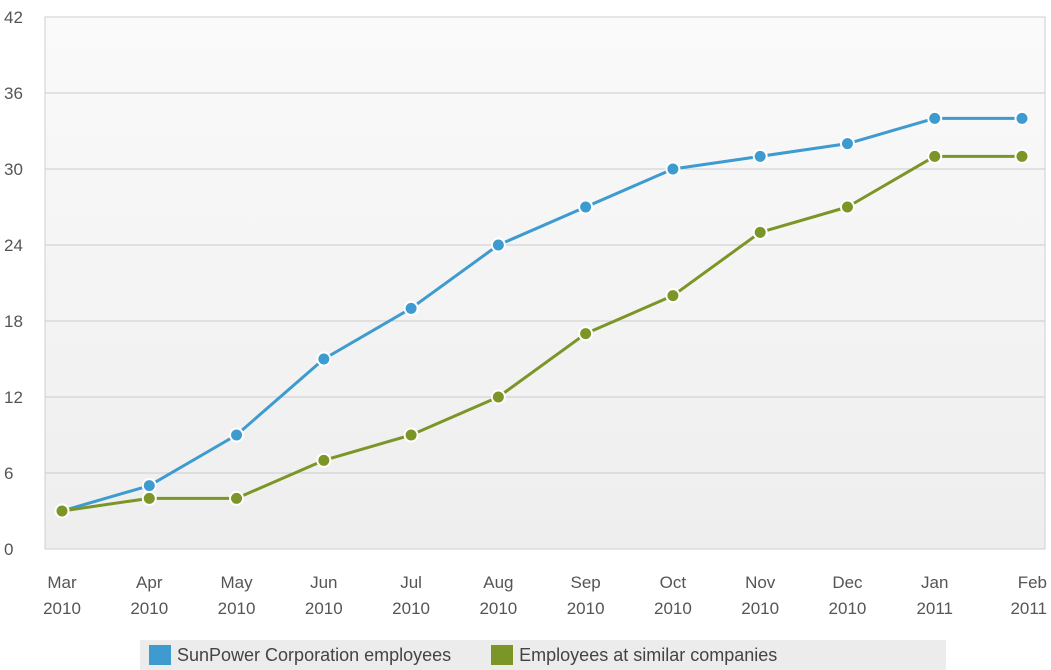 The width and height of the screenshot is (1051, 670). Describe the element at coordinates (760, 582) in the screenshot. I see `x-tick-label-month: Nov` at that location.